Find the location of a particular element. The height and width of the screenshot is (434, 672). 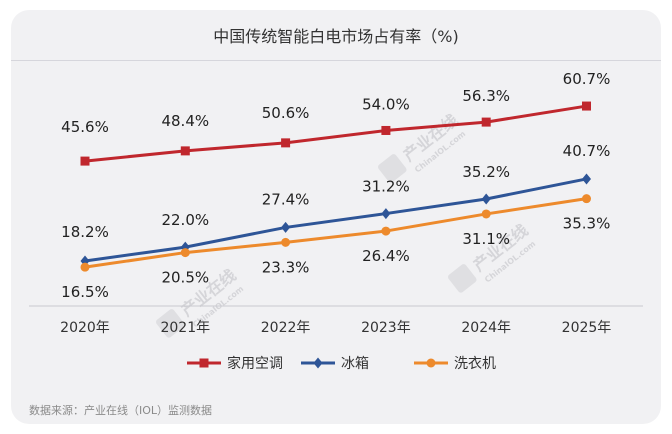

x-tick-label: 2024年 is located at coordinates (486, 328).